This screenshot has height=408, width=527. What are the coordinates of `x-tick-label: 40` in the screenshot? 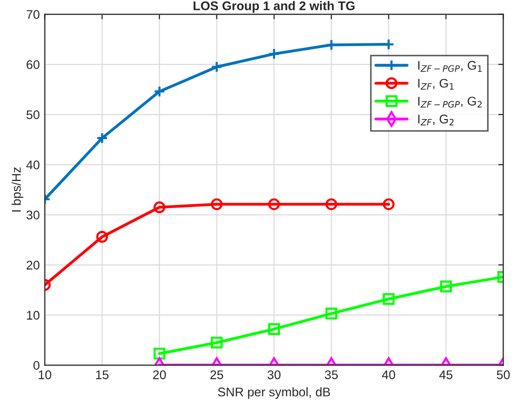 It's located at (389, 375).